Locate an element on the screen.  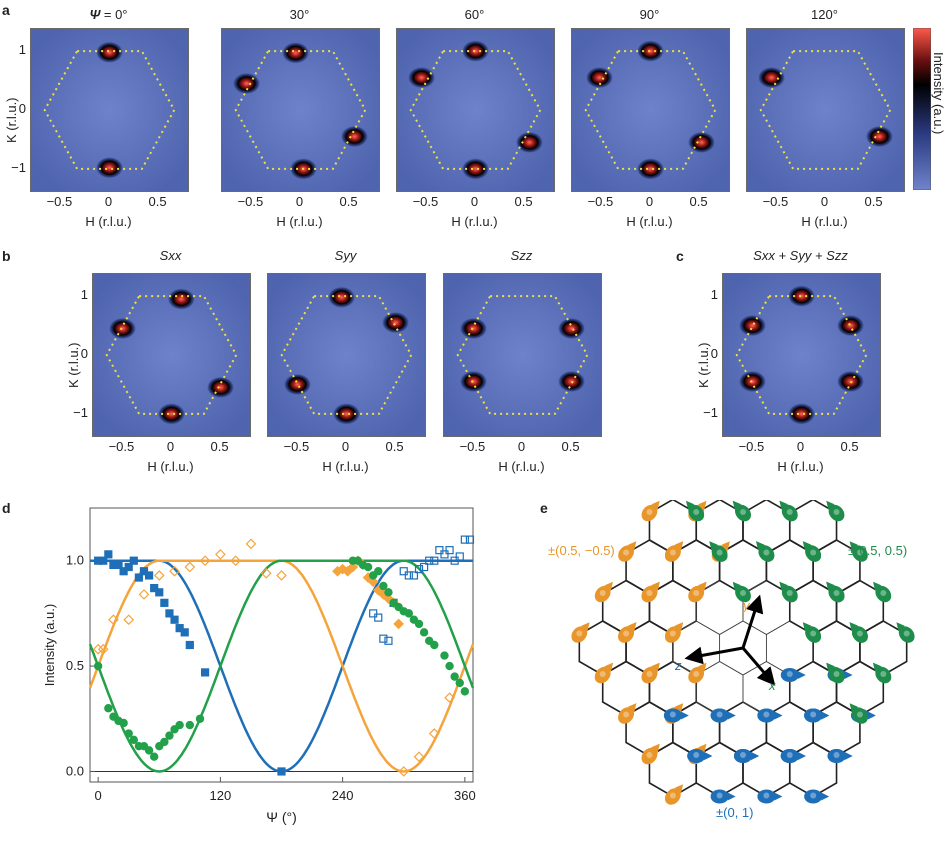
k-axis-label: K (r.l.u.) is located at coordinates (703, 365).